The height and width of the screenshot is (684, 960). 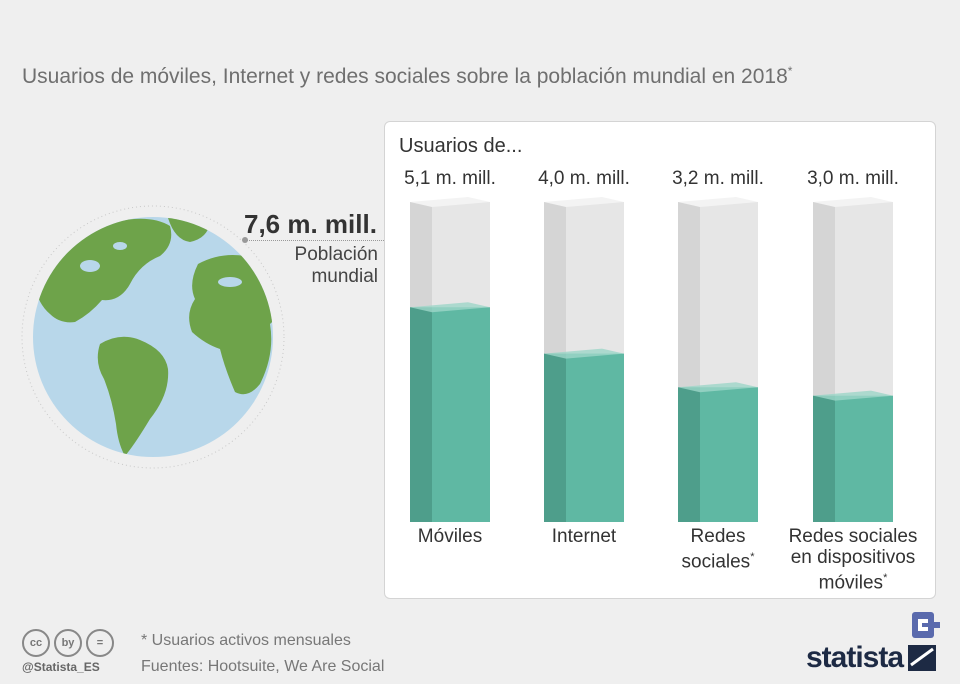 What do you see at coordinates (718, 178) in the screenshot?
I see `bar-value-label: 3,2 m. mill.` at bounding box center [718, 178].